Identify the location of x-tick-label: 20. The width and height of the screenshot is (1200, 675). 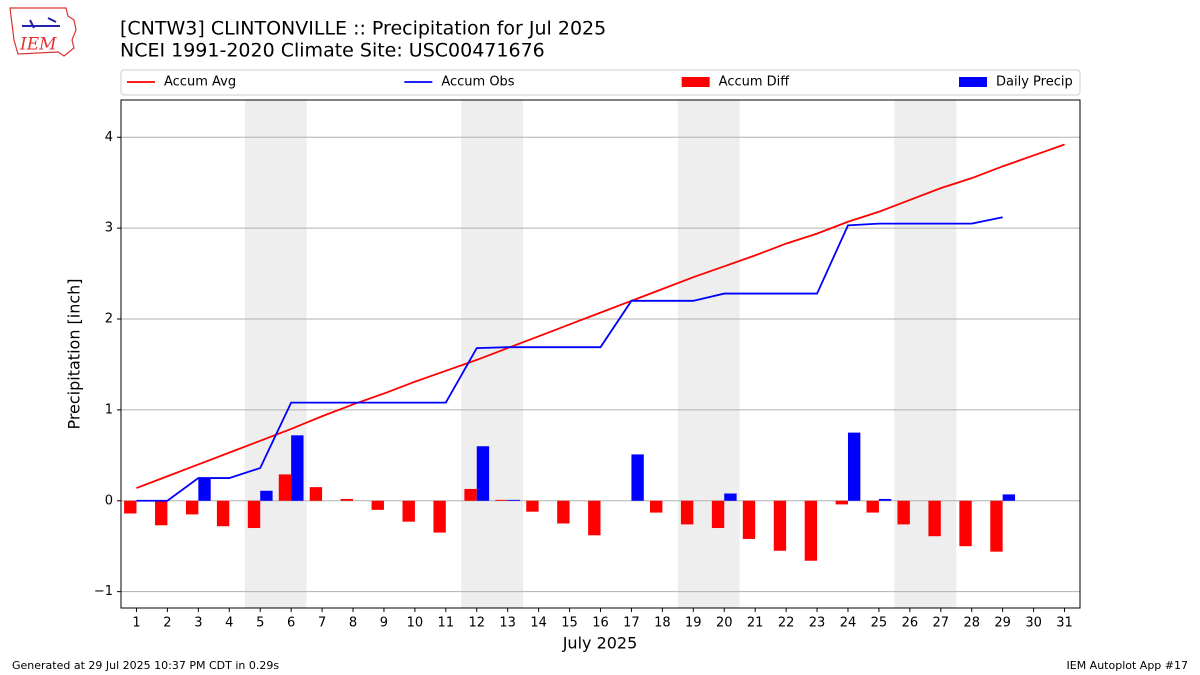
(724, 623).